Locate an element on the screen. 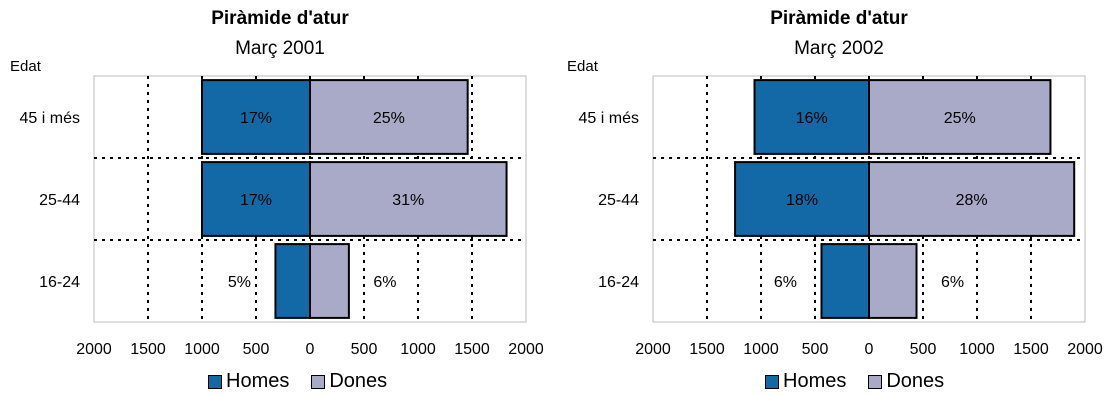 The height and width of the screenshot is (396, 1119). chart-subtitle: Març 2001 is located at coordinates (280, 48).